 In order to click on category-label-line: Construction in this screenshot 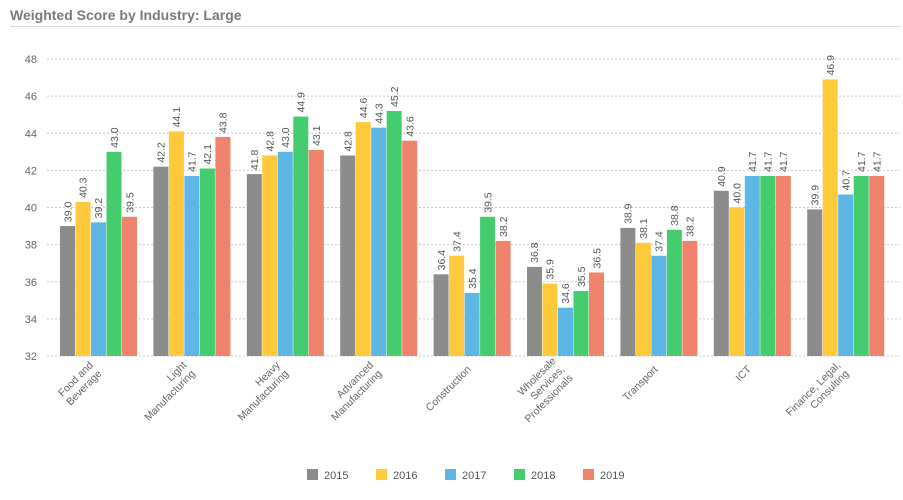, I will do `click(449, 389)`.